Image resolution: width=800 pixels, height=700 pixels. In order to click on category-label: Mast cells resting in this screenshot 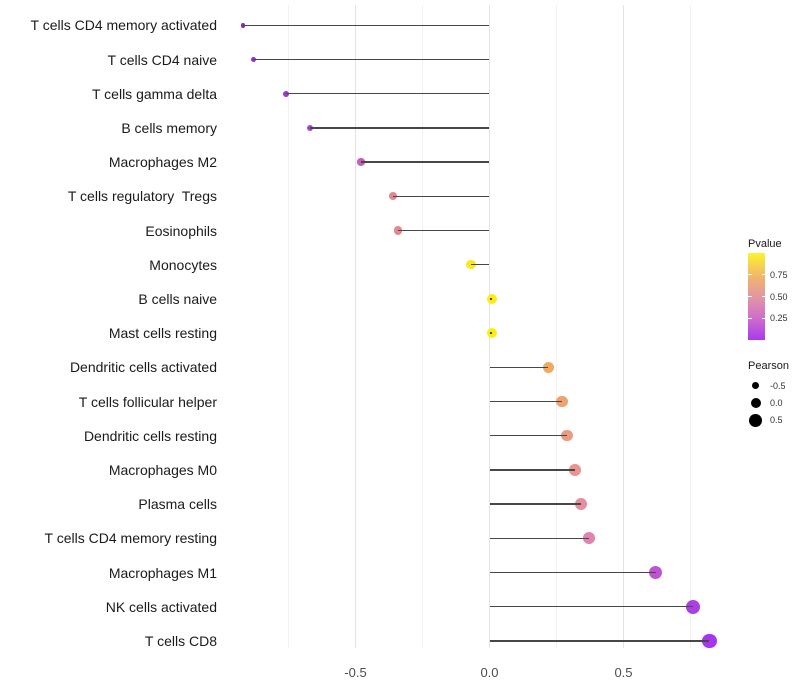, I will do `click(162, 333)`.